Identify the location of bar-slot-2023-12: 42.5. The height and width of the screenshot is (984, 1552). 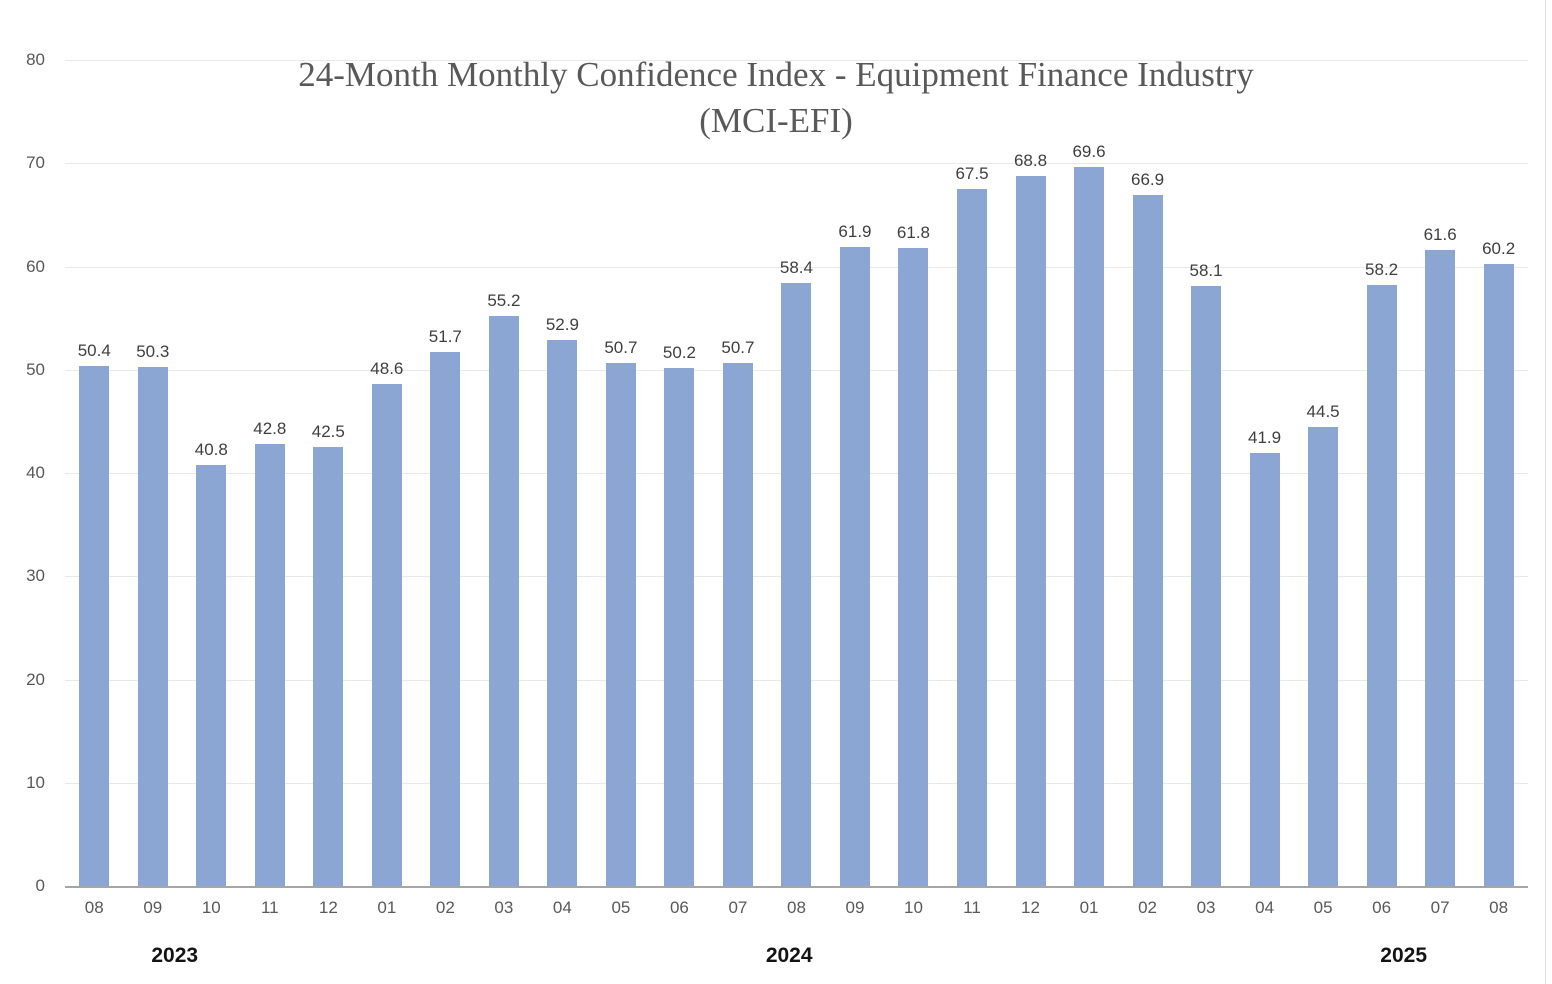
(328, 473).